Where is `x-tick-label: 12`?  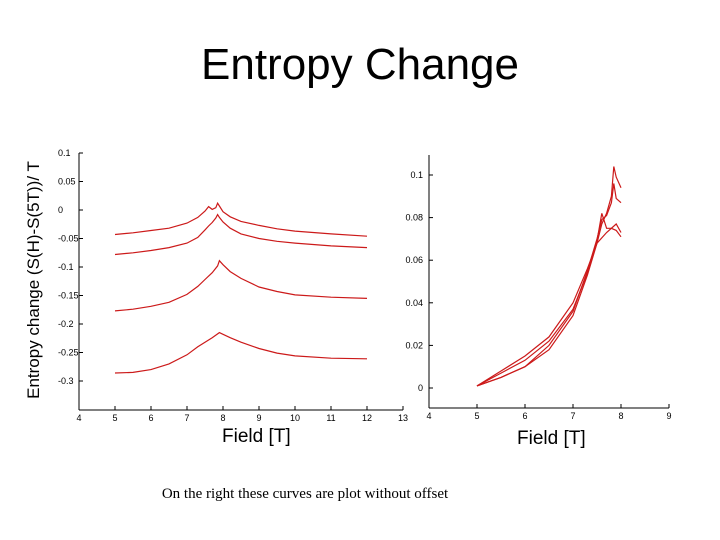
x-tick-label: 12 is located at coordinates (367, 418).